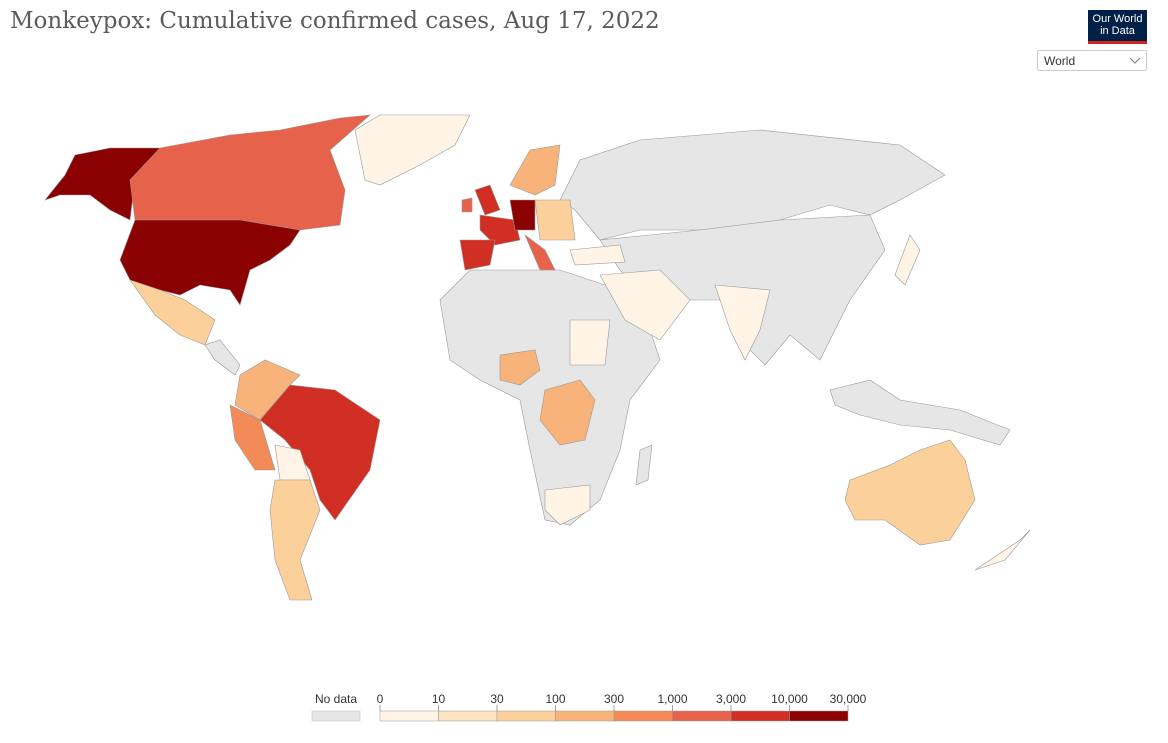 The image size is (1168, 743). What do you see at coordinates (467, 205) in the screenshot?
I see `ireland` at bounding box center [467, 205].